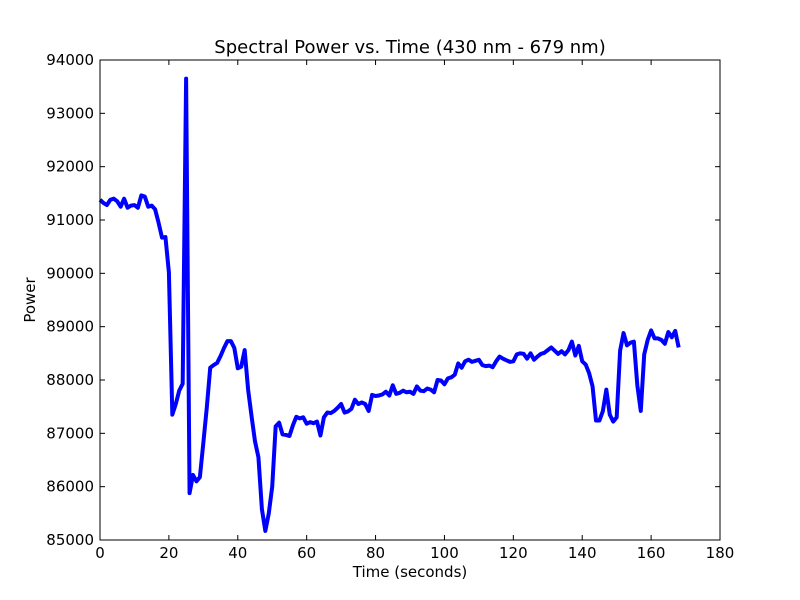 This screenshot has width=800, height=600. I want to click on y-axis-title: Power, so click(30, 299).